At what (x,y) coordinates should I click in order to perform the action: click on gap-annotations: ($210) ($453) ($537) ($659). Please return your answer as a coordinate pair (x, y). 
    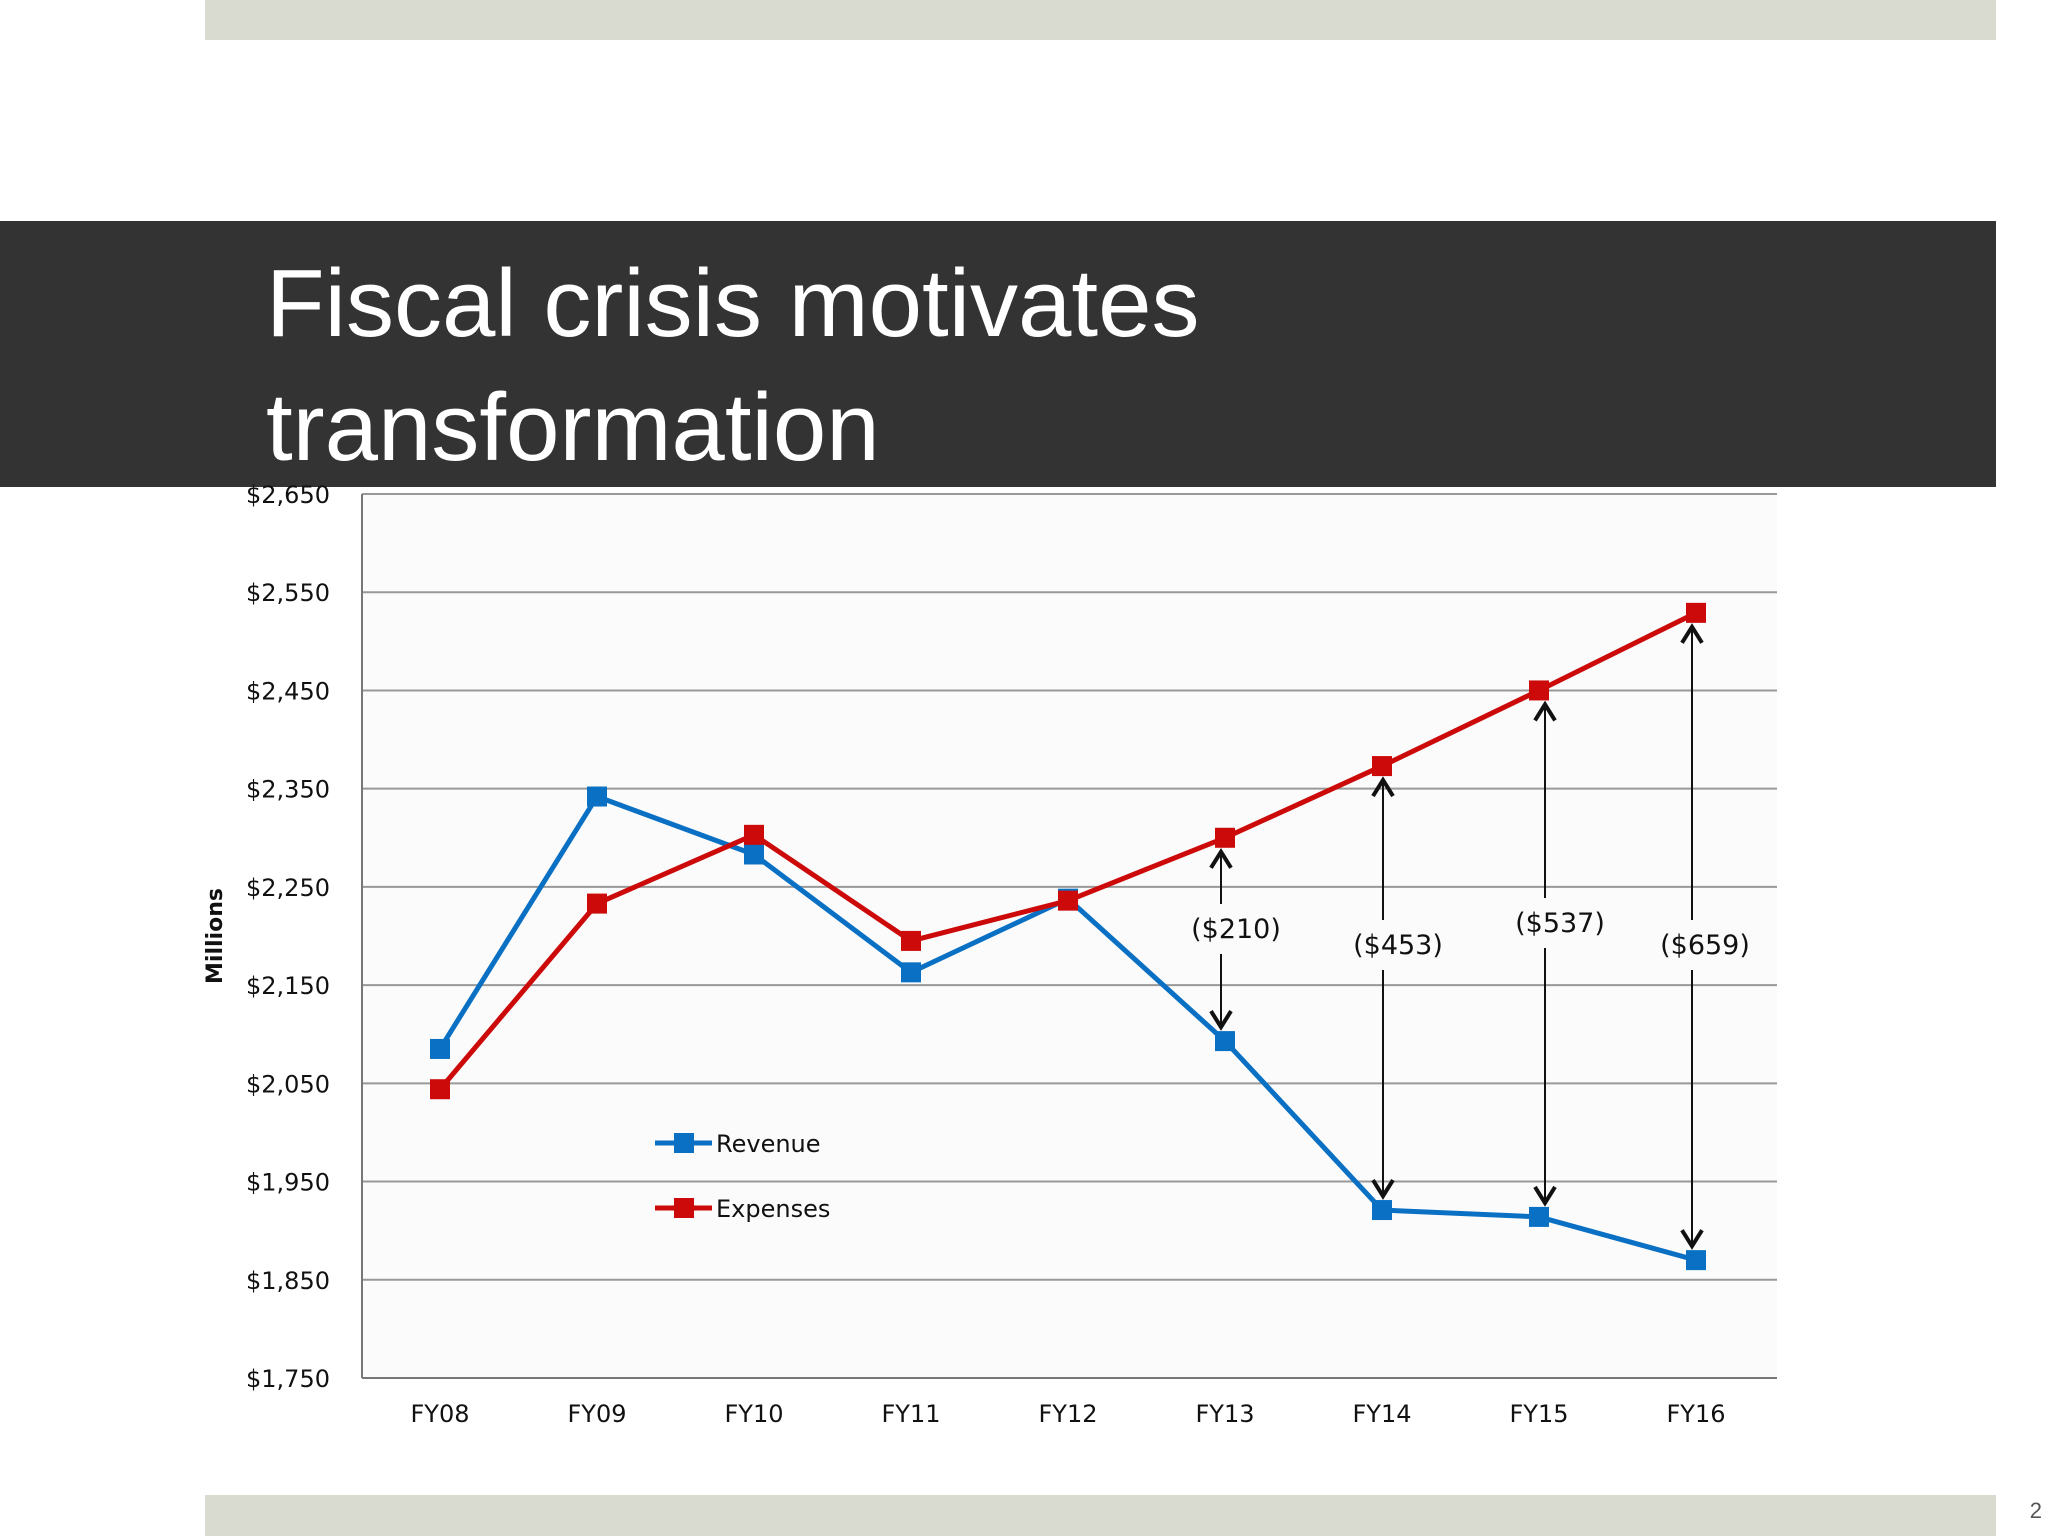
    Looking at the image, I should click on (1470, 936).